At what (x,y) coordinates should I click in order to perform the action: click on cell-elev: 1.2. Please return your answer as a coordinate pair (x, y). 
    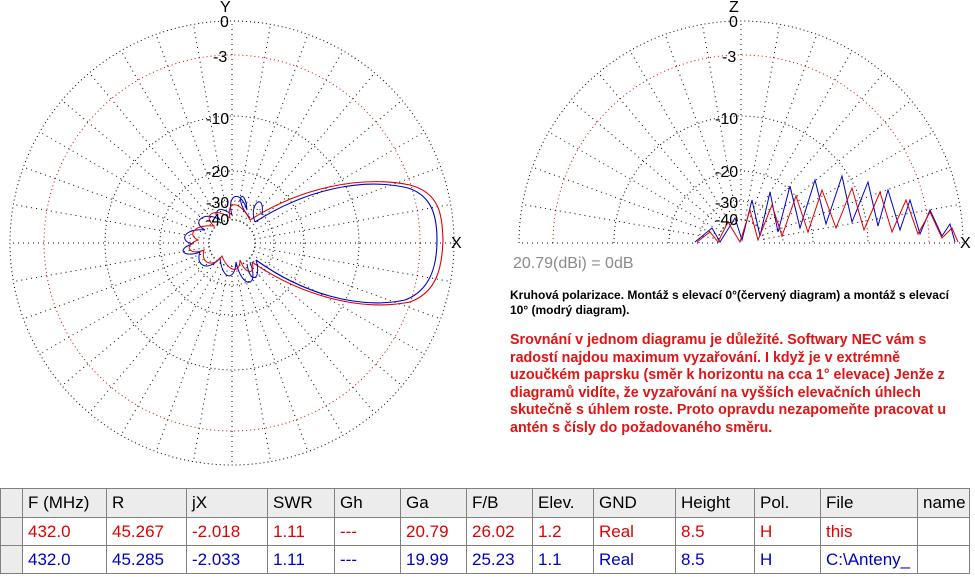
    Looking at the image, I should click on (563, 531).